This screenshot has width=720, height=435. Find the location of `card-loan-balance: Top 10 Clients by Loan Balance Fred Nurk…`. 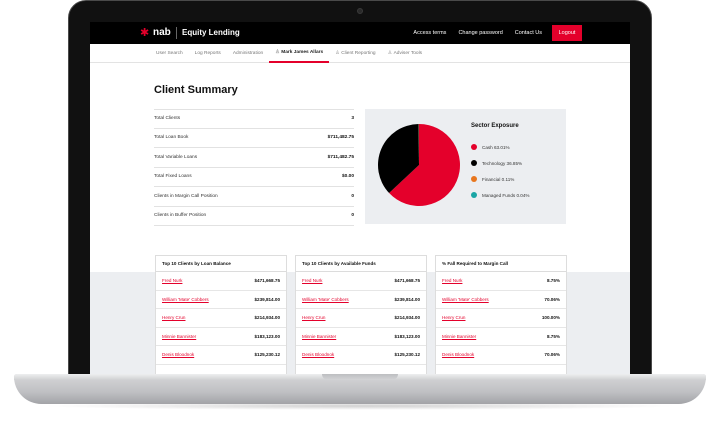

card-loan-balance: Top 10 Clients by Loan Balance Fred Nurk… is located at coordinates (221, 316).